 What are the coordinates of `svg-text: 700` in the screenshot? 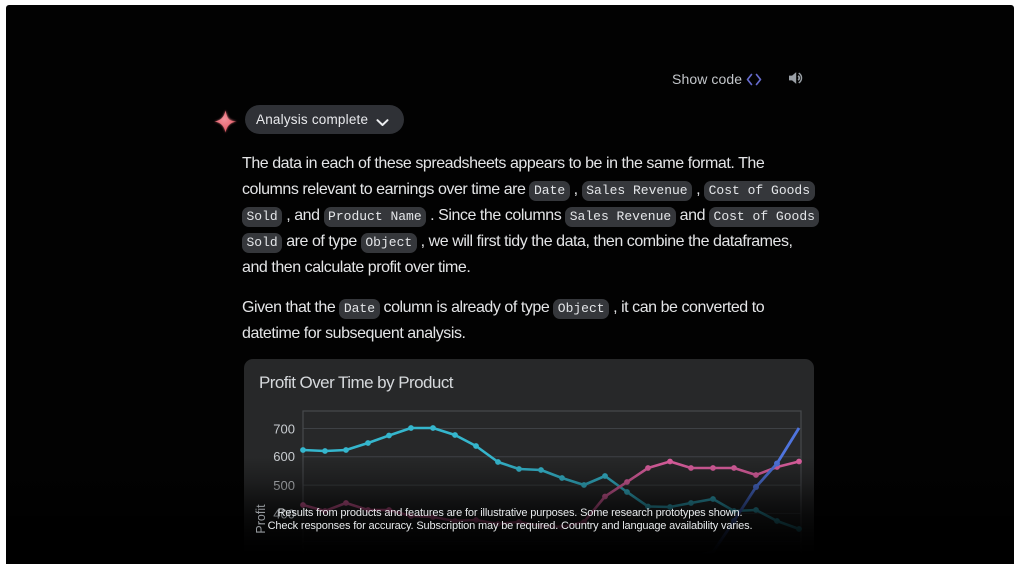 It's located at (284, 428).